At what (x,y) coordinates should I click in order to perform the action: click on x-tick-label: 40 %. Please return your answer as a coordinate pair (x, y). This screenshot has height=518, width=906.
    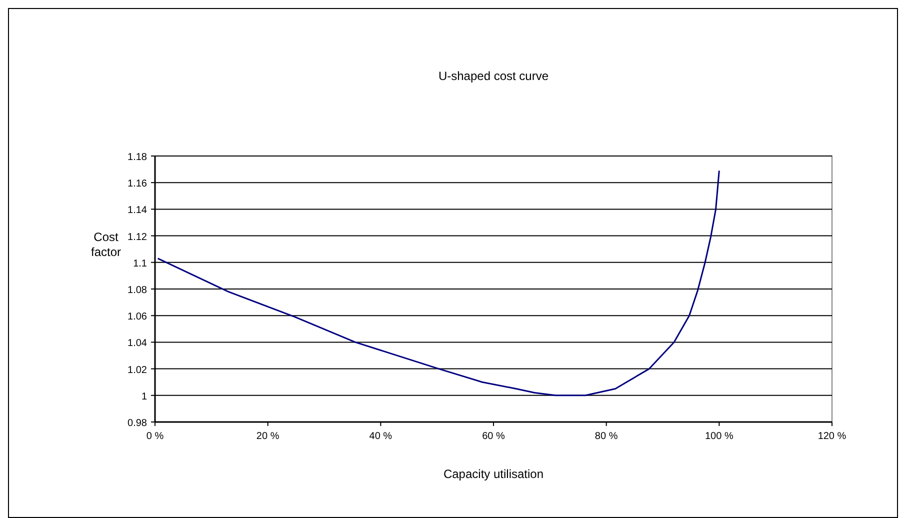
    Looking at the image, I should click on (380, 436).